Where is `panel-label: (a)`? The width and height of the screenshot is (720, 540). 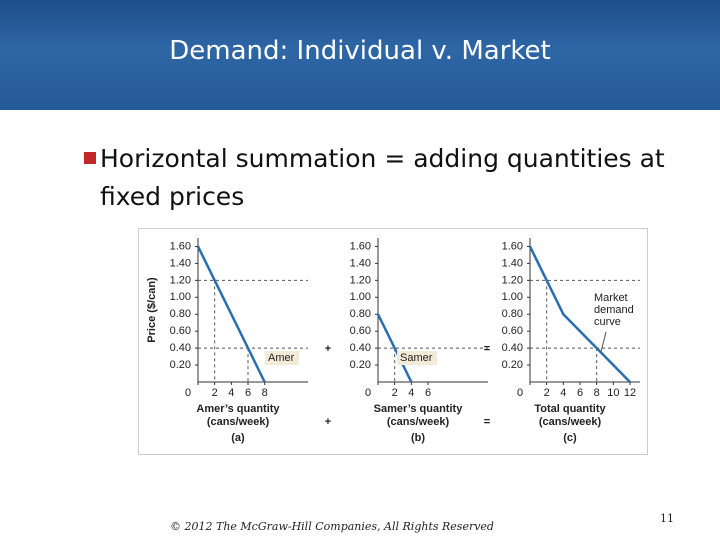
panel-label: (a) is located at coordinates (238, 438).